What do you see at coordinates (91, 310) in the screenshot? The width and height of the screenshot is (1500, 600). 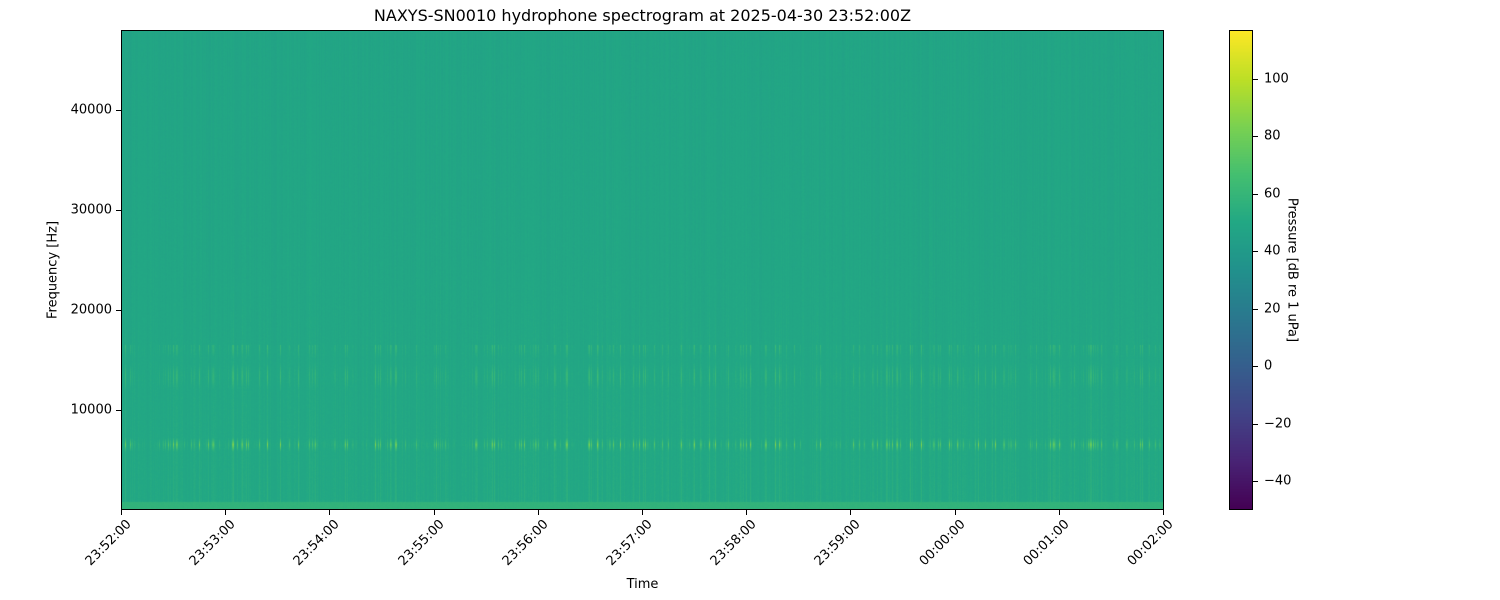 I see `y-tick-label: 20000` at bounding box center [91, 310].